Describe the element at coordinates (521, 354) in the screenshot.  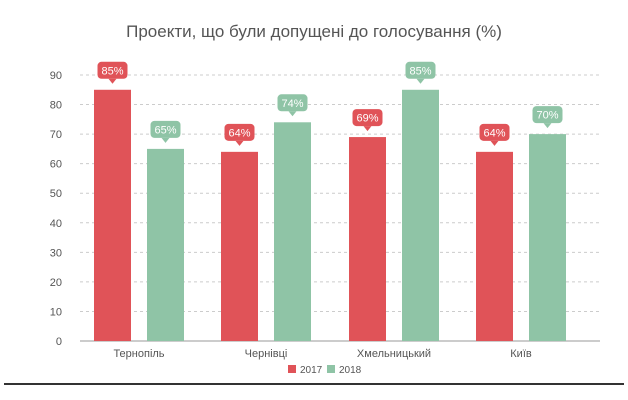
I see `x-tick-label: Київ` at that location.